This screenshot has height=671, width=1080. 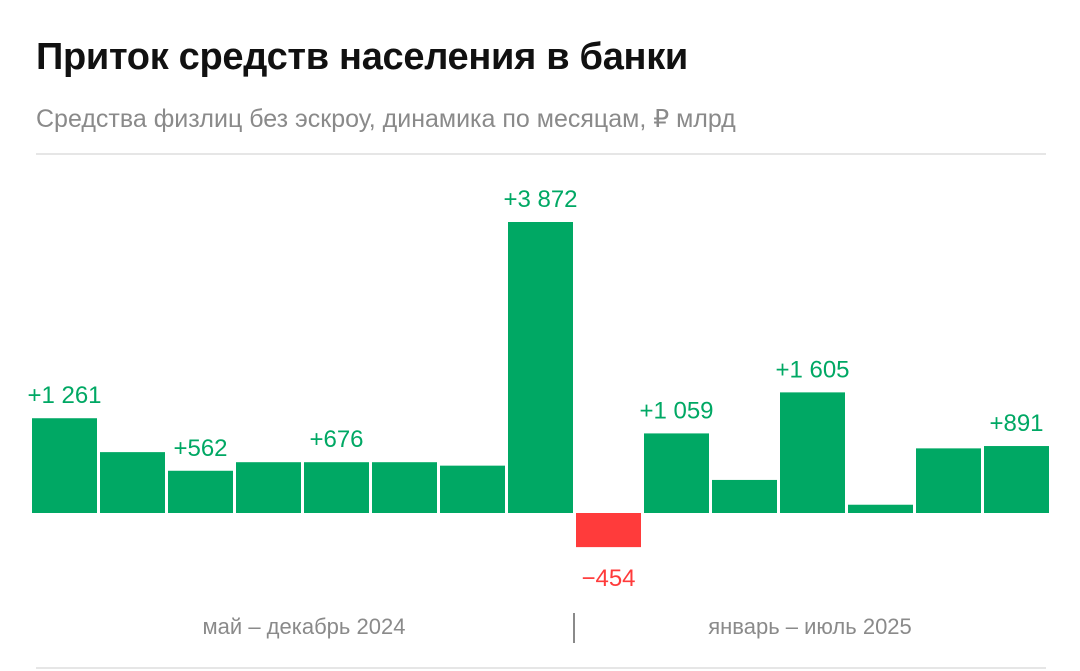 I want to click on period-label-2025: январь – июль 2025, so click(x=810, y=626).